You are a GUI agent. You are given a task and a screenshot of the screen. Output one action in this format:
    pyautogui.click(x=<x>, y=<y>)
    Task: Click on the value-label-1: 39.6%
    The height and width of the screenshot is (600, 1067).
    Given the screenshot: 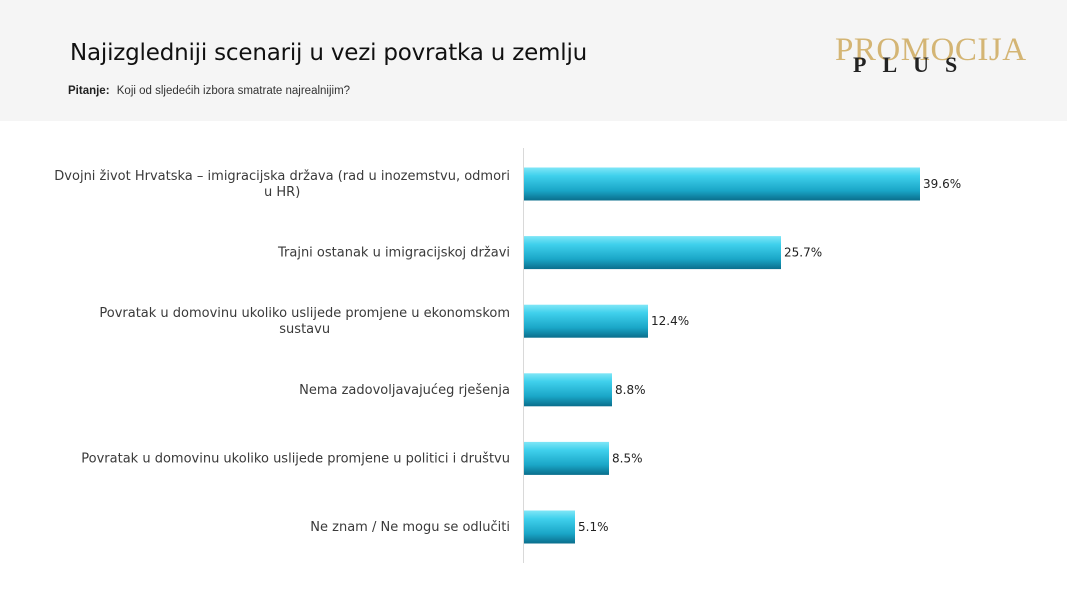 What is the action you would take?
    pyautogui.click(x=942, y=184)
    